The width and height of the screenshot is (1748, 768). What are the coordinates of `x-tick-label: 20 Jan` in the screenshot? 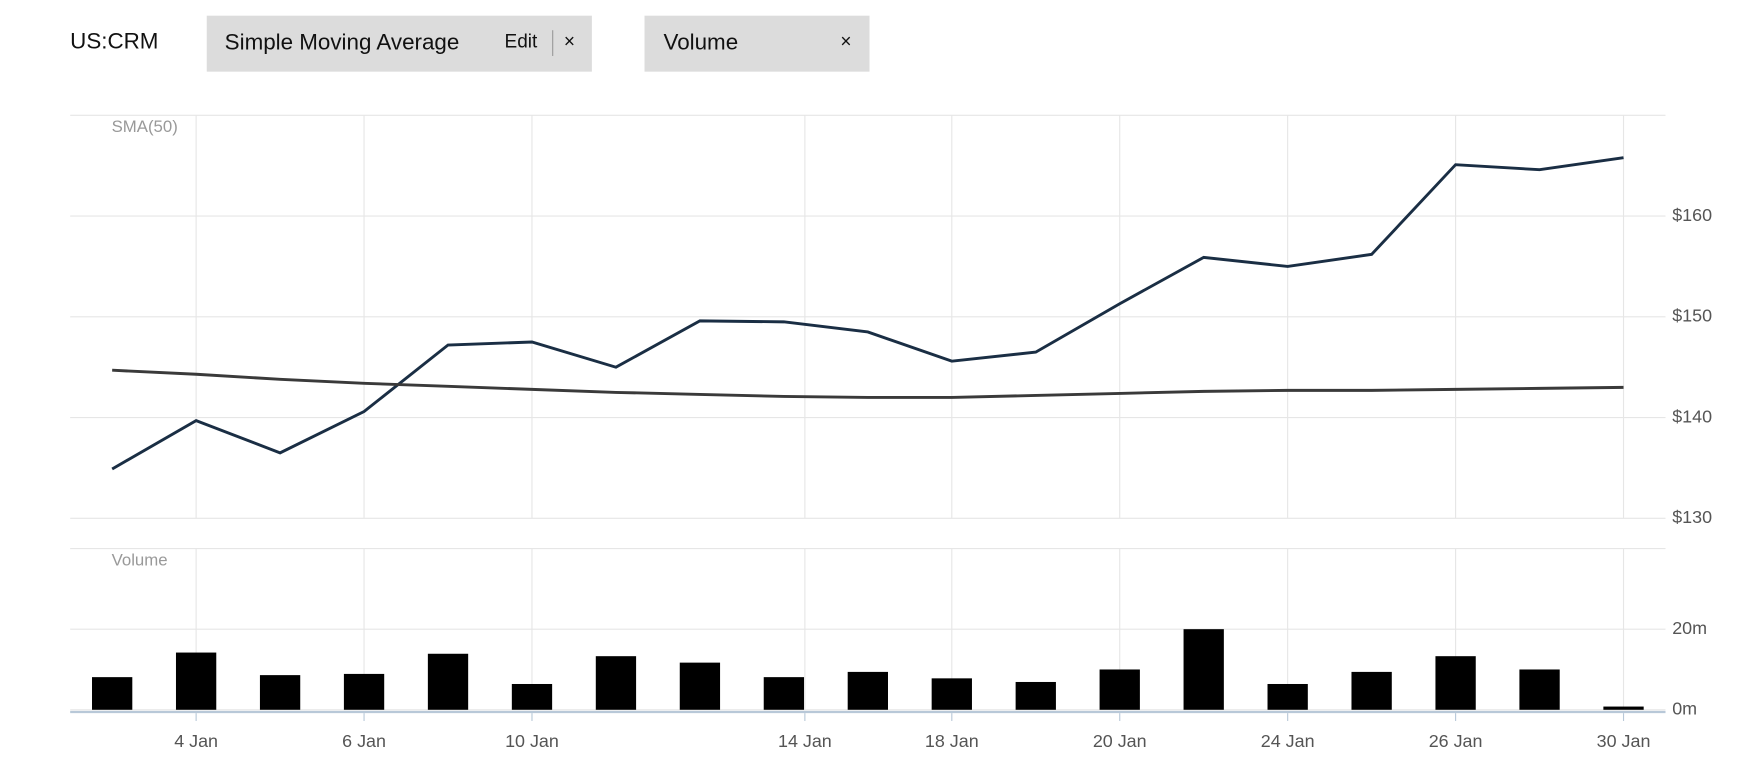 It's located at (1120, 741).